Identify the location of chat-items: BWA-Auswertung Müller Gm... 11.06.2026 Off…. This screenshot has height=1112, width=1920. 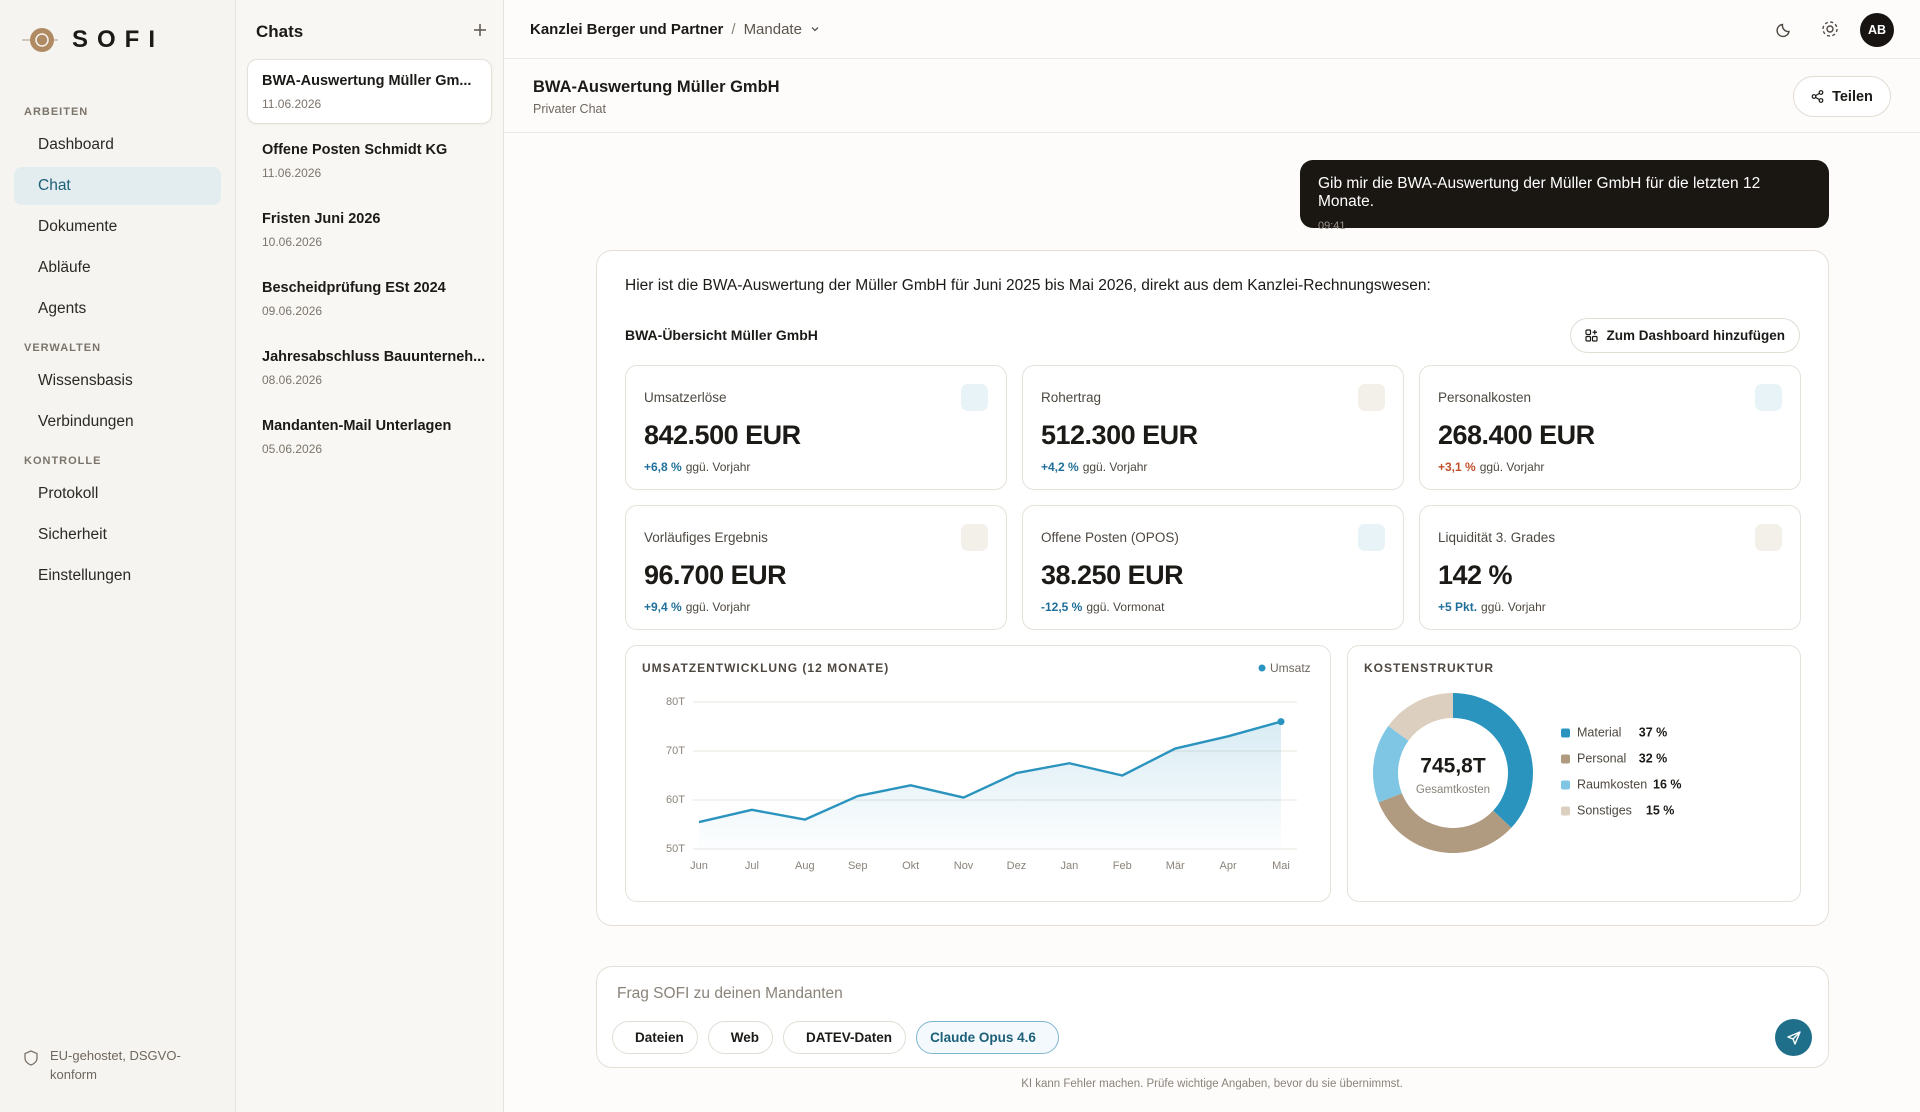
(369, 266).